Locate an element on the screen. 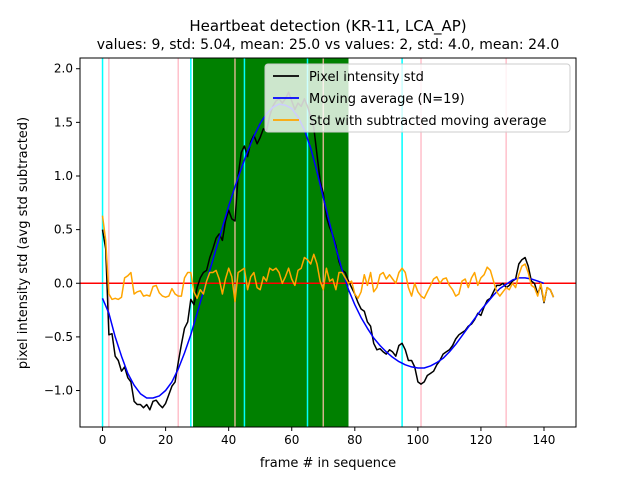 This screenshot has height=484, width=640. legend-label: Std with subtracted moving average is located at coordinates (428, 121).